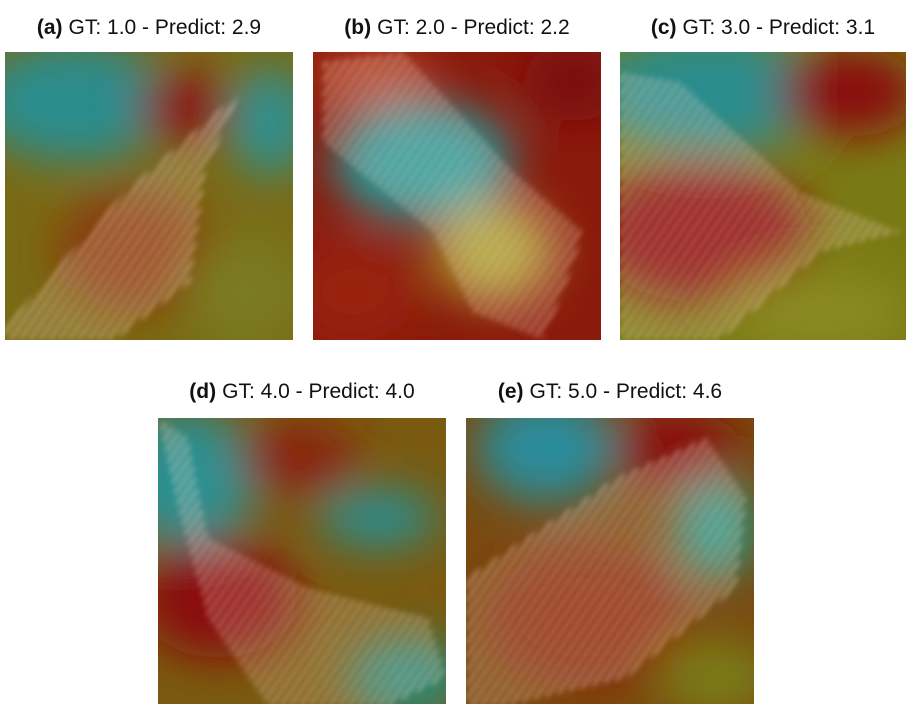  Describe the element at coordinates (318, 391) in the screenshot. I see `panel-caption: GT: 4.0 - Predict: 4.0` at that location.